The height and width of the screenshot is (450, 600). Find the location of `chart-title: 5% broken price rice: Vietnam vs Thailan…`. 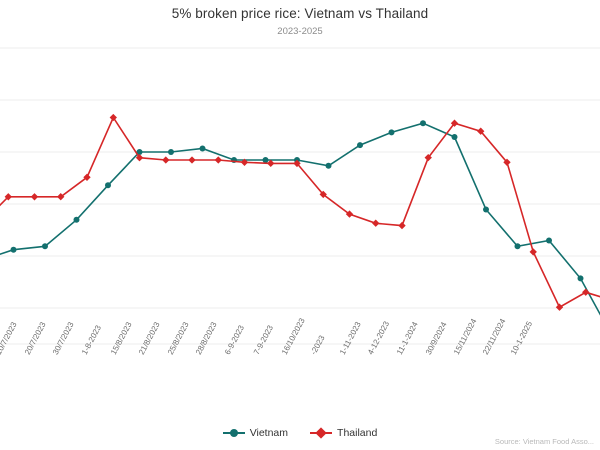

chart-title: 5% broken price rice: Vietnam vs Thailan… is located at coordinates (300, 13).